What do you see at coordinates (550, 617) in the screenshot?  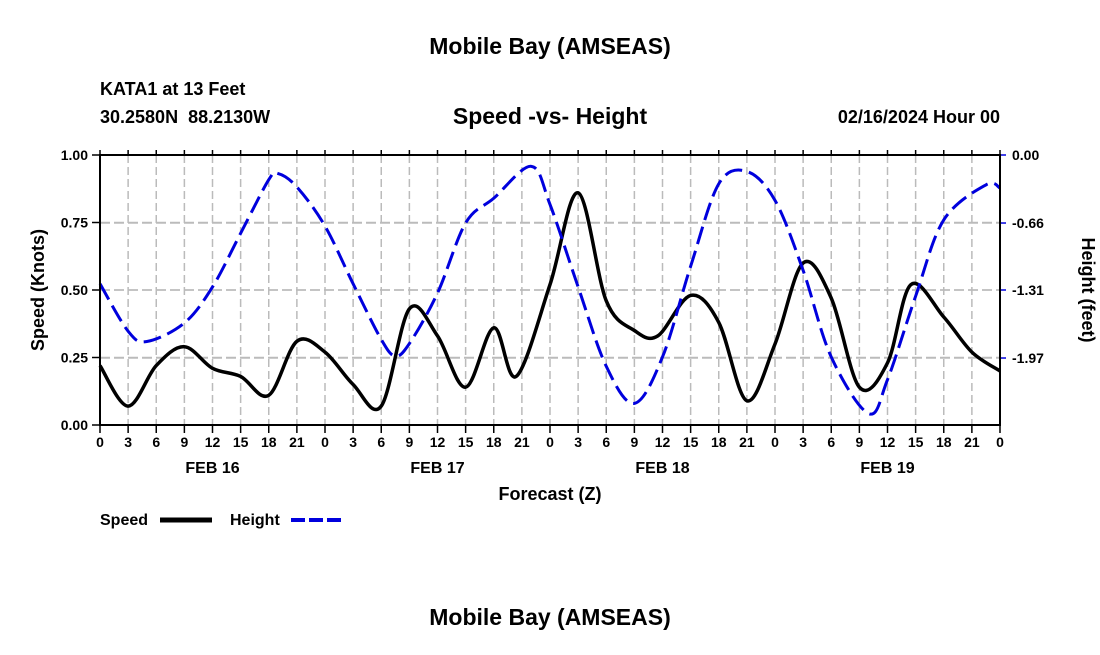 I see `footer-title: Mobile Bay (AMSEAS)` at bounding box center [550, 617].